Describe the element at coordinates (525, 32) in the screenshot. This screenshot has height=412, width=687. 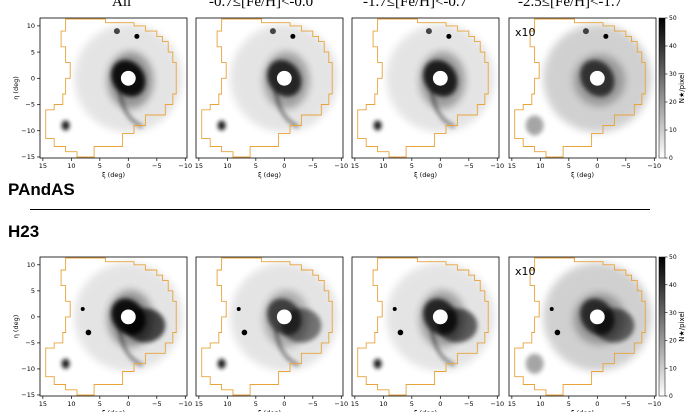
I see `scale-note: x10` at that location.